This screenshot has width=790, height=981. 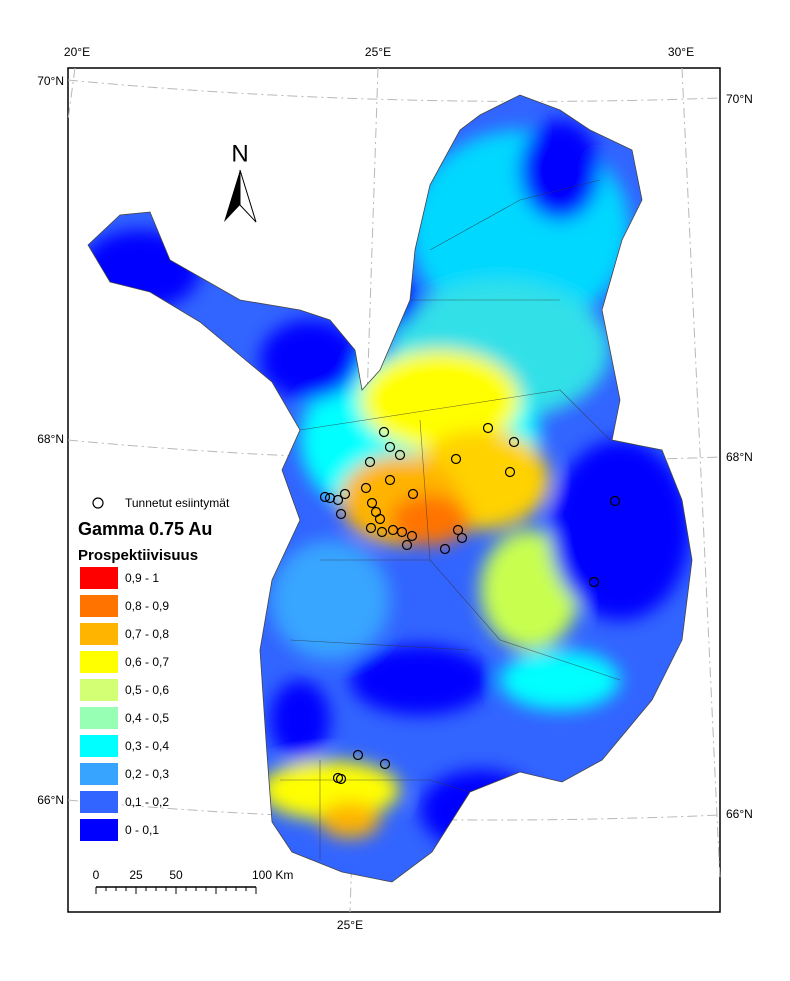 What do you see at coordinates (470, 603) in the screenshot?
I see `known-deposits` at bounding box center [470, 603].